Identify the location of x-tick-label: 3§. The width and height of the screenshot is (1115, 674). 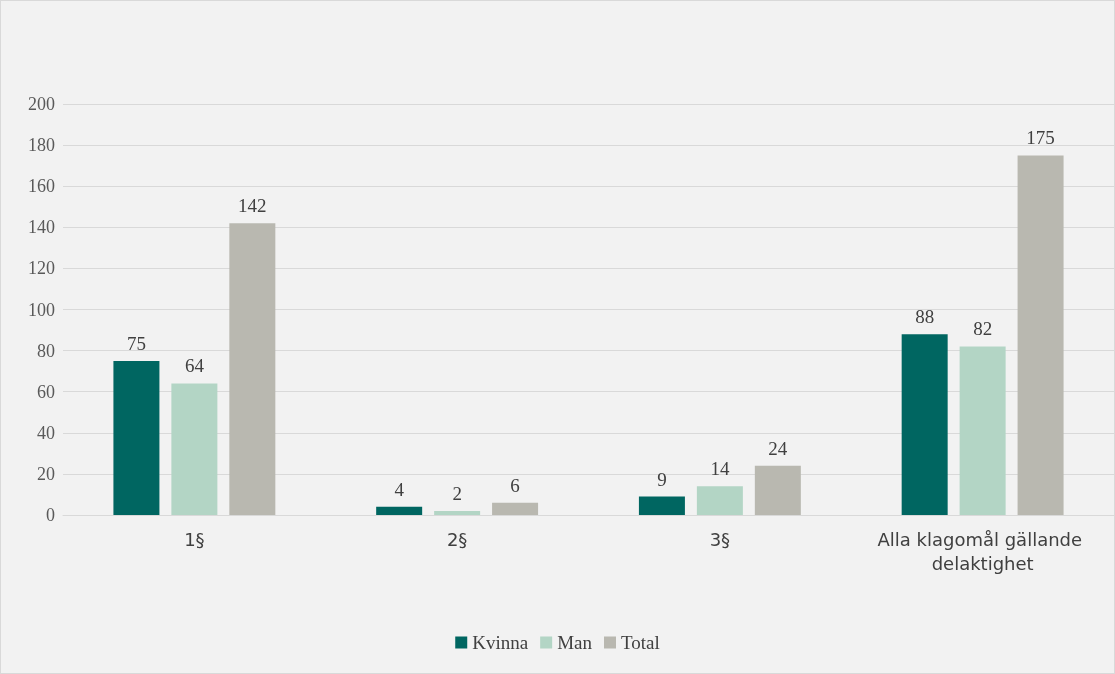
(720, 539).